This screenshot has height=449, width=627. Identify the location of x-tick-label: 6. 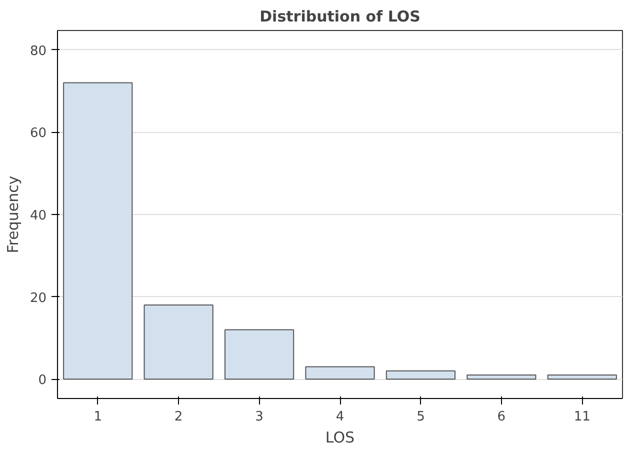
(501, 417).